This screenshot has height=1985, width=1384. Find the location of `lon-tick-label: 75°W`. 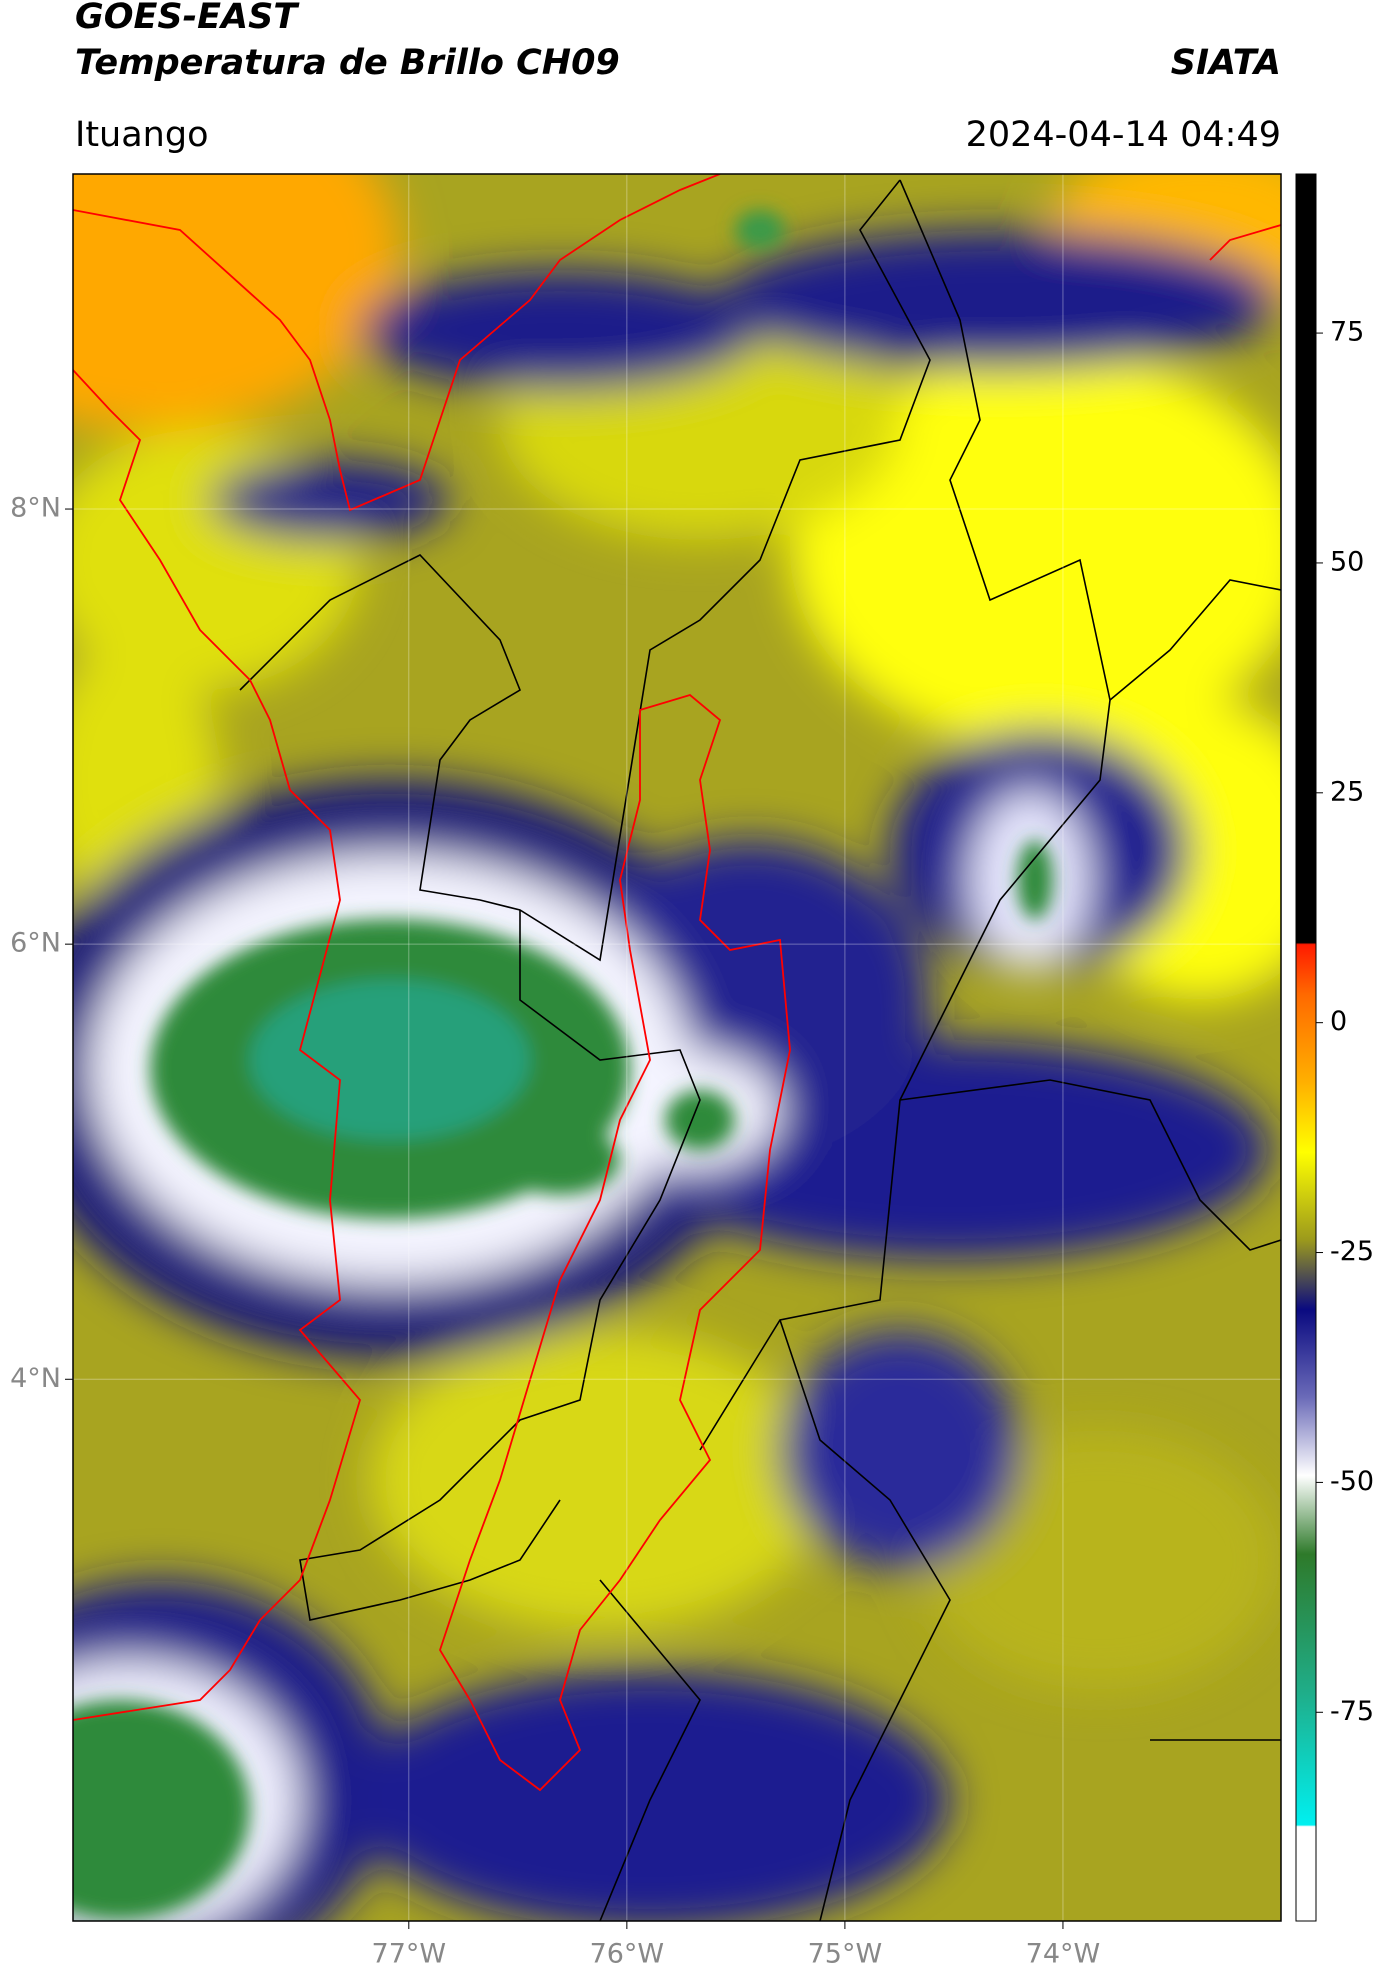

lon-tick-label: 75°W is located at coordinates (845, 1954).